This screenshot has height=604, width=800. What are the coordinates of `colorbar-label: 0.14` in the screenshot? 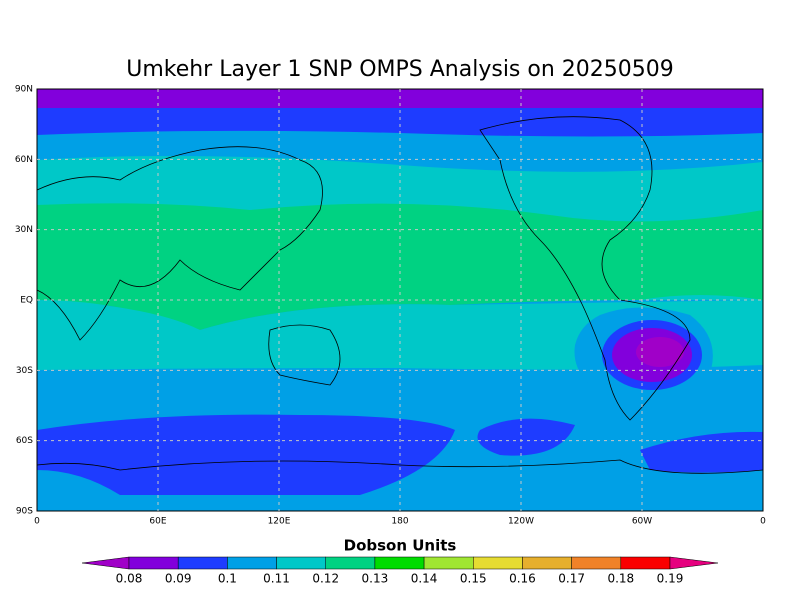 It's located at (424, 579).